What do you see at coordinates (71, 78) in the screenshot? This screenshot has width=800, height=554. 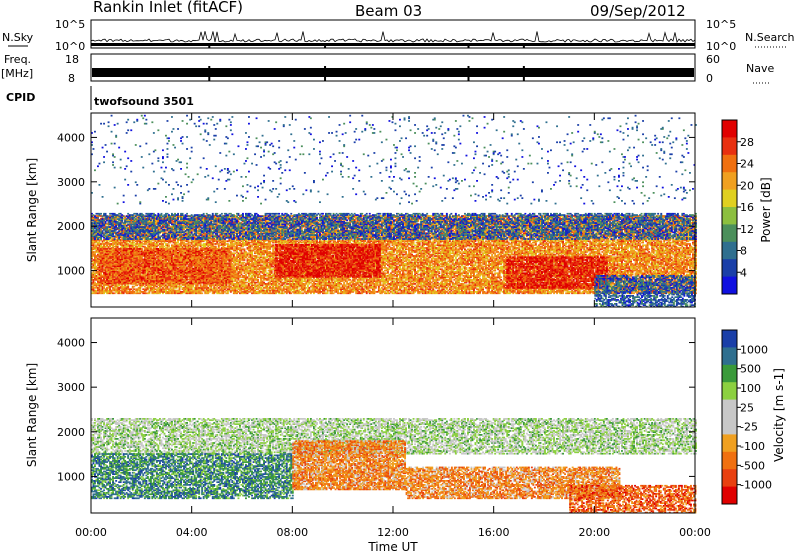 I see `freq-tick-bottom: 8` at bounding box center [71, 78].